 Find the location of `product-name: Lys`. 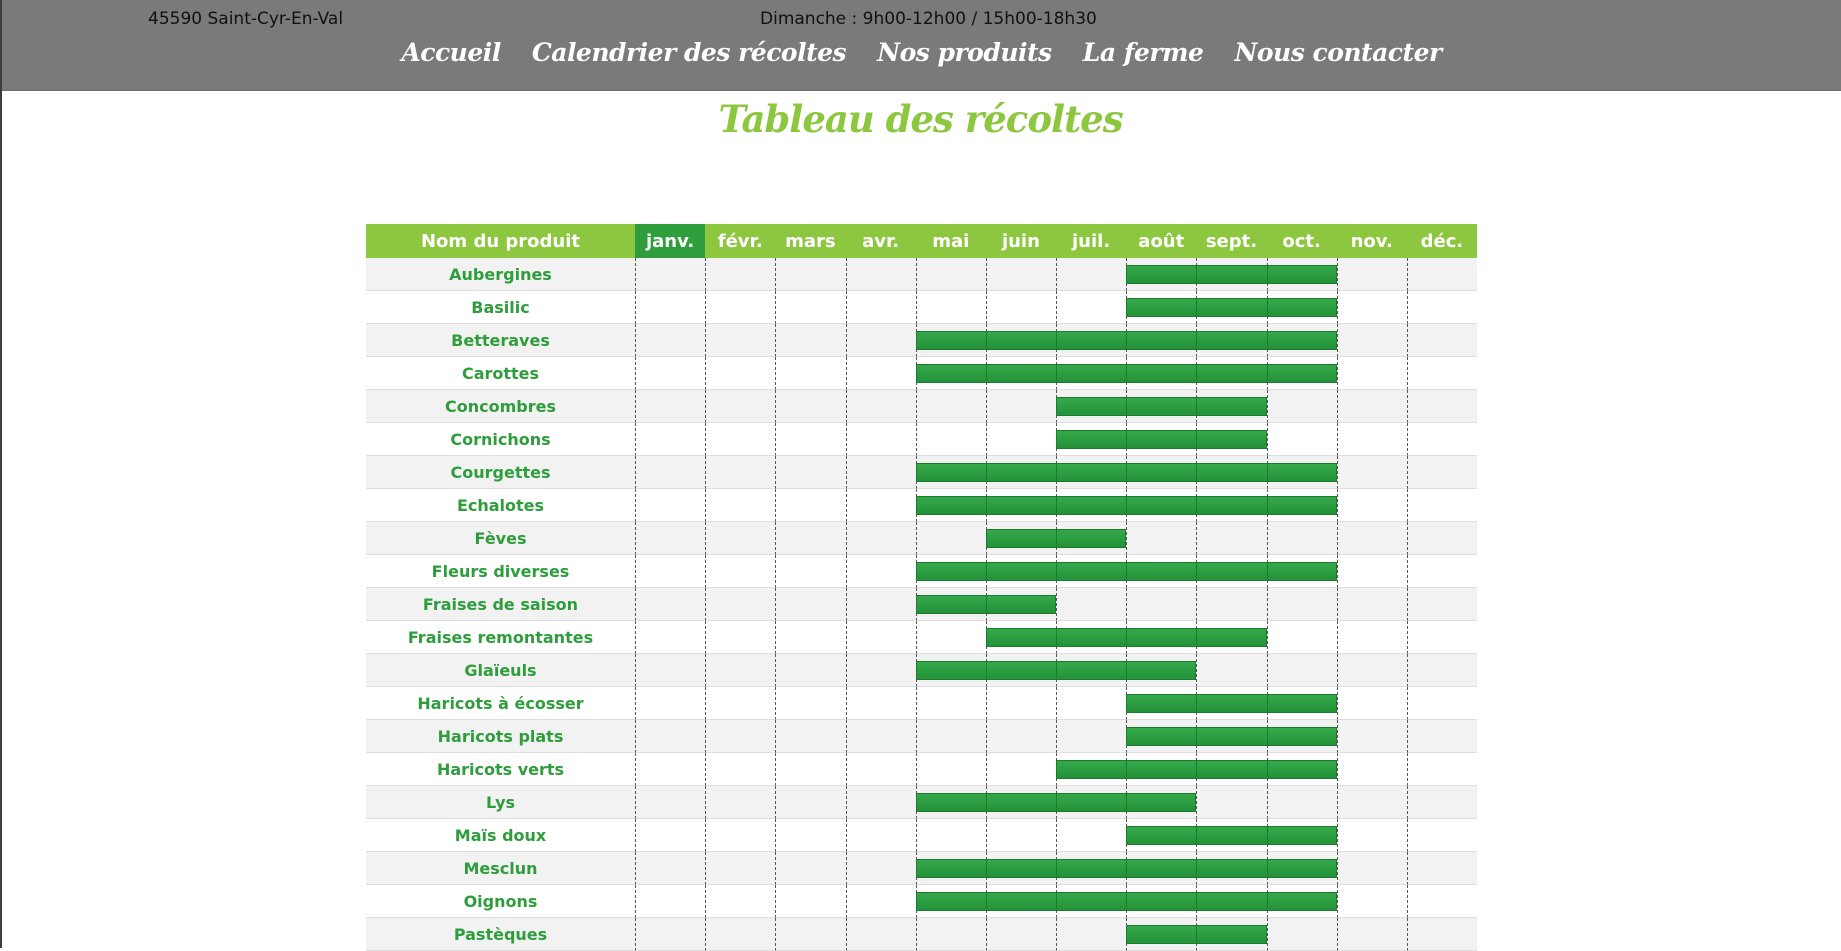

product-name: Lys is located at coordinates (500, 802).